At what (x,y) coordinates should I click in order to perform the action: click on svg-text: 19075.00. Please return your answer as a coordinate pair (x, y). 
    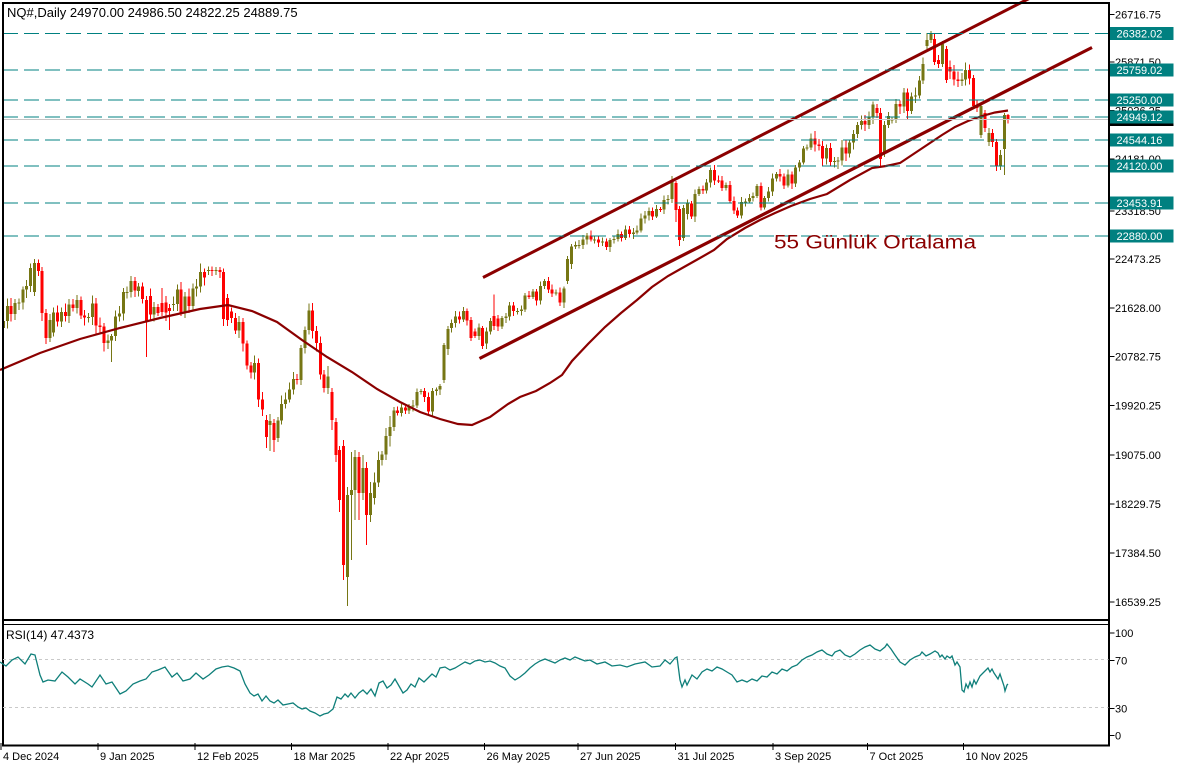
    Looking at the image, I should click on (1138, 456).